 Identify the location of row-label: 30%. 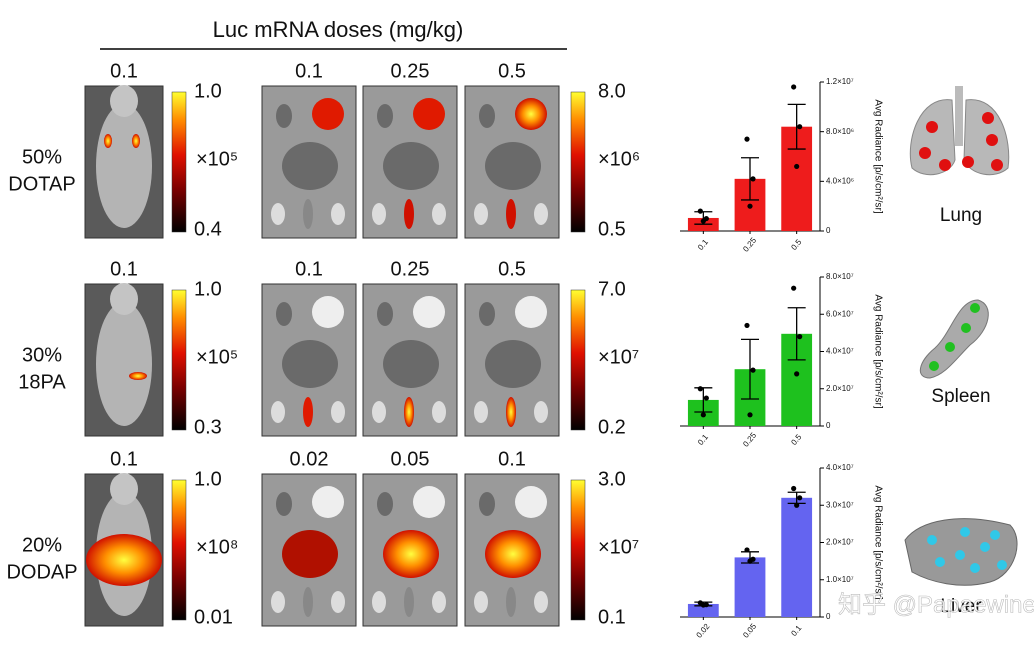
(42, 355).